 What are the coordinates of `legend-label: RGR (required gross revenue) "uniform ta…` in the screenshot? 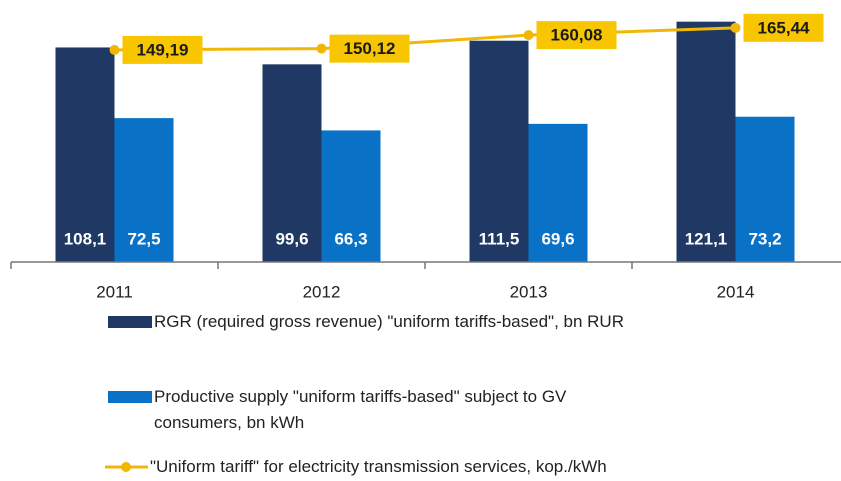 It's located at (389, 321).